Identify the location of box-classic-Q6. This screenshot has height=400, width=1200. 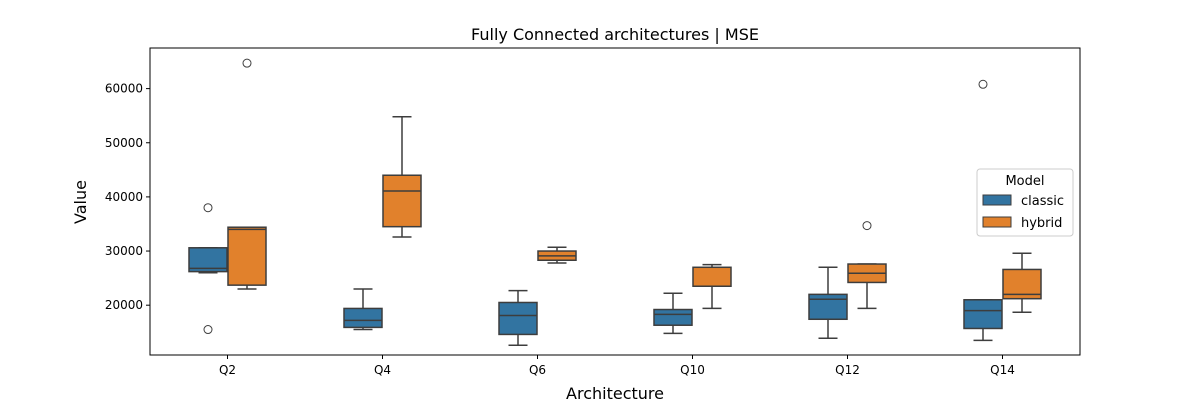
(518, 318).